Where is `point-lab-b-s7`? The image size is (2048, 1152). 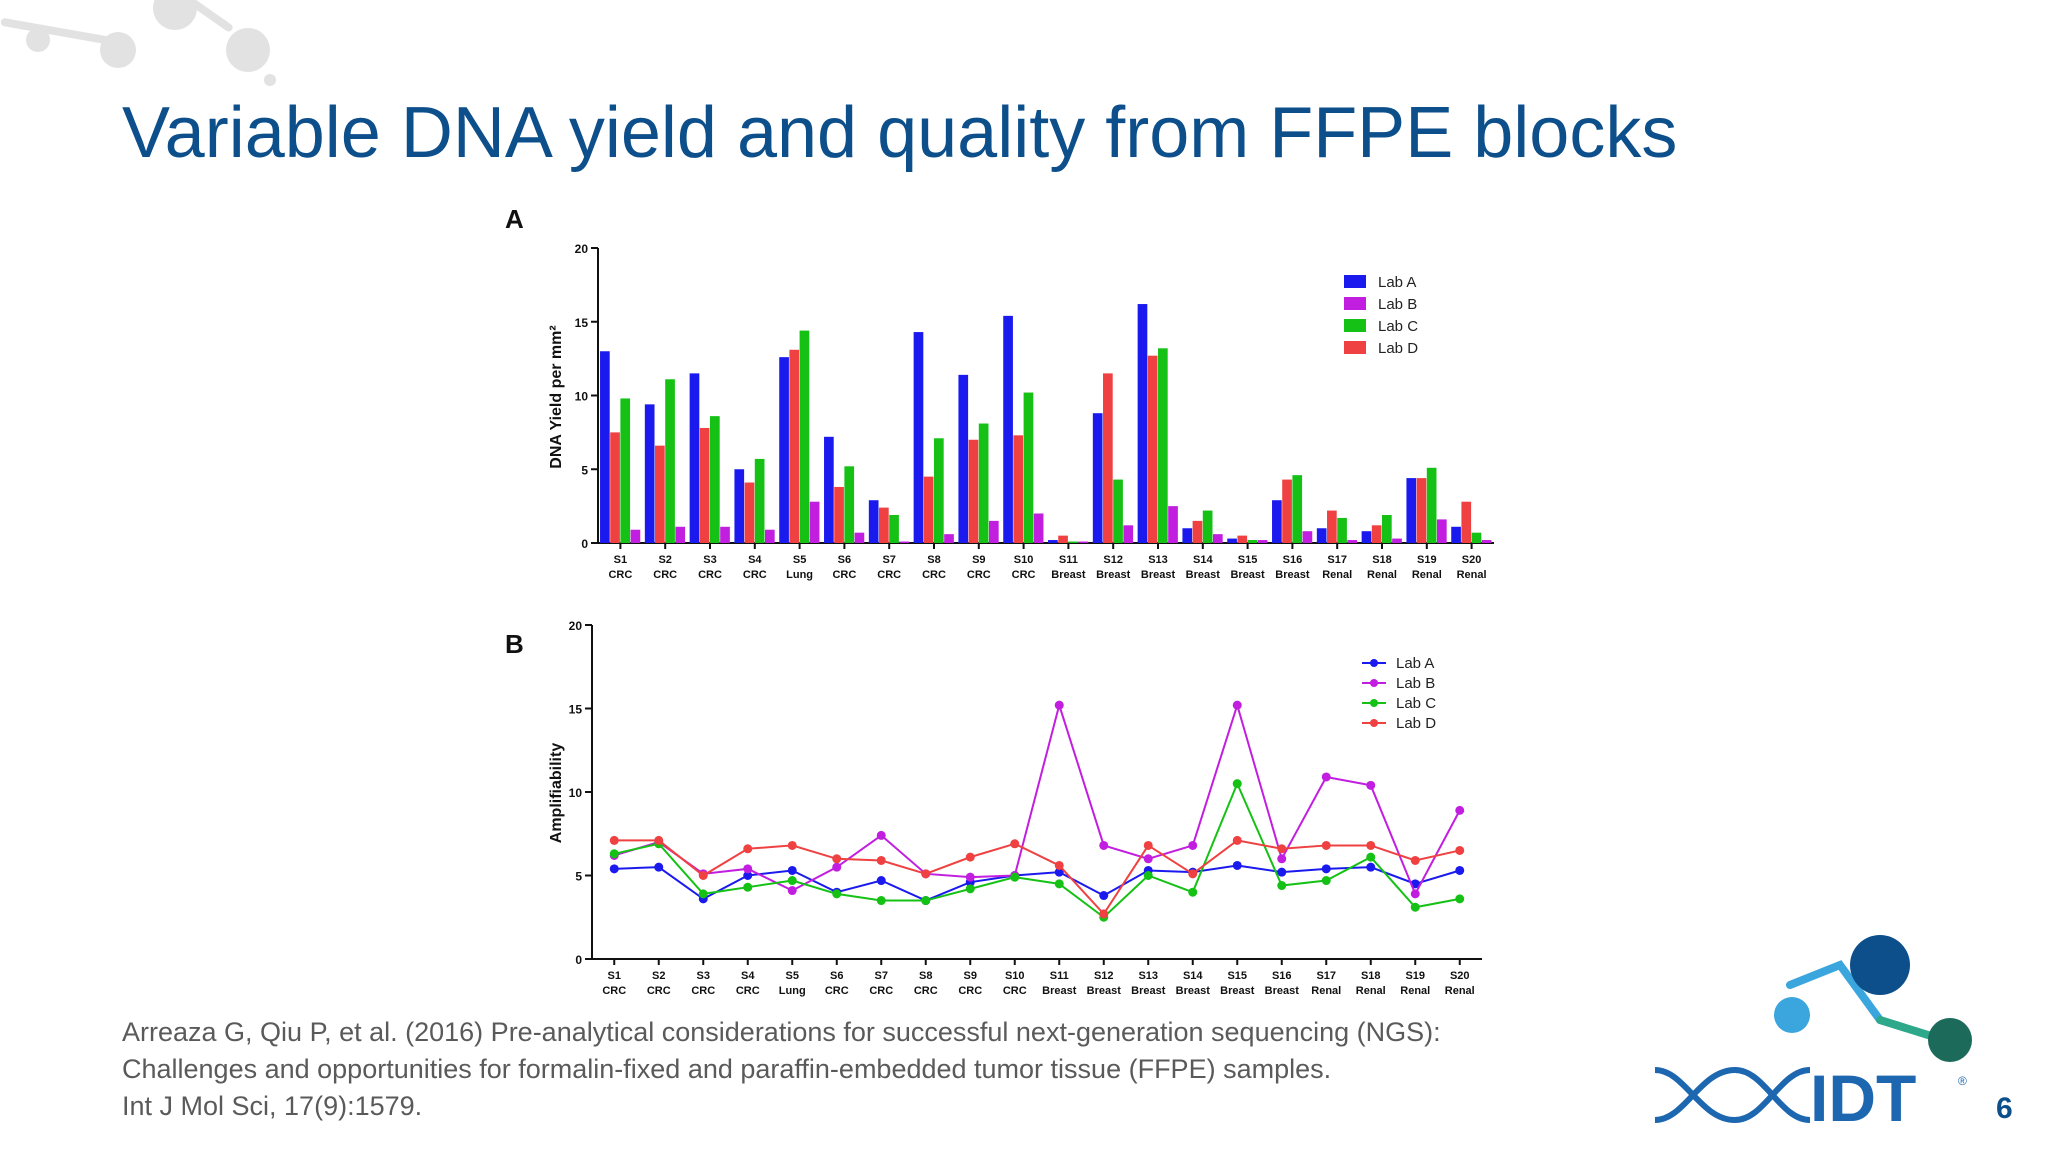 point-lab-b-s7 is located at coordinates (881, 835).